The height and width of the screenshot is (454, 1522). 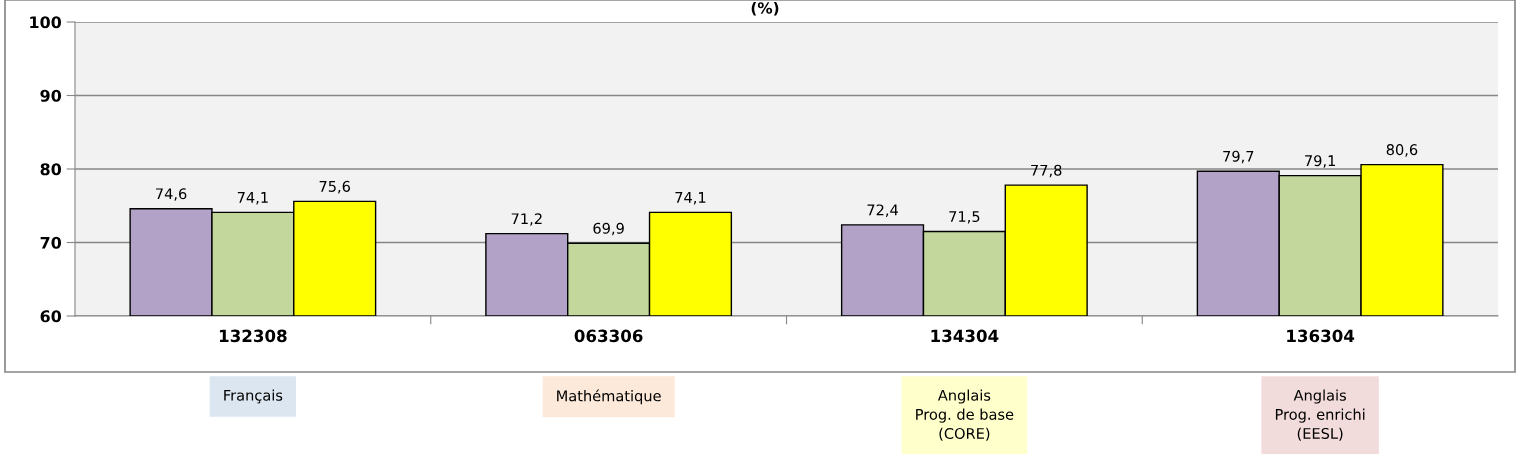 What do you see at coordinates (51, 169) in the screenshot?
I see `y-tick-label: 80` at bounding box center [51, 169].